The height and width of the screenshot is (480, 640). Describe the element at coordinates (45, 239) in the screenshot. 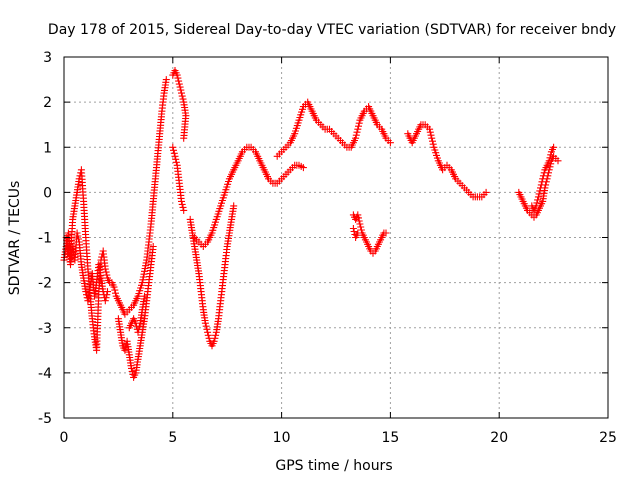

I see `y-tick-label: -1` at that location.